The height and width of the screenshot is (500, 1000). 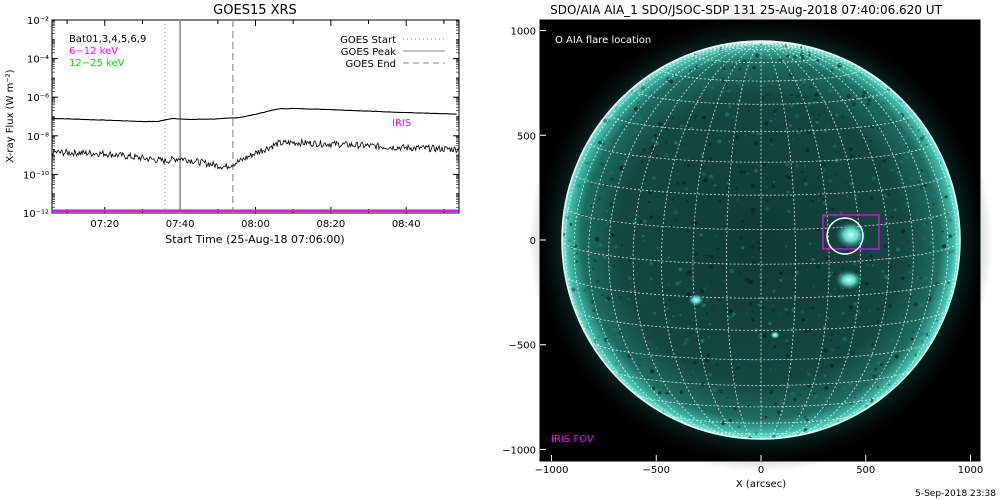 I want to click on goes-x-tick-label: 08:20, so click(x=330, y=224).